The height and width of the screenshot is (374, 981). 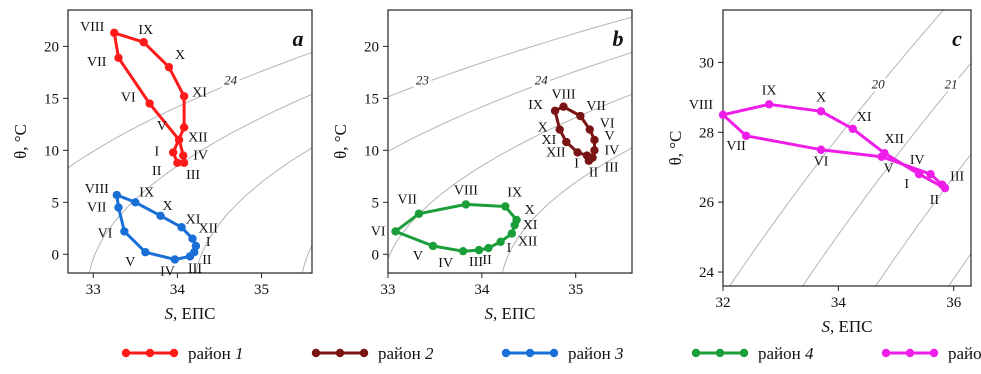 I want to click on y-tick-label: 26, so click(x=707, y=203).